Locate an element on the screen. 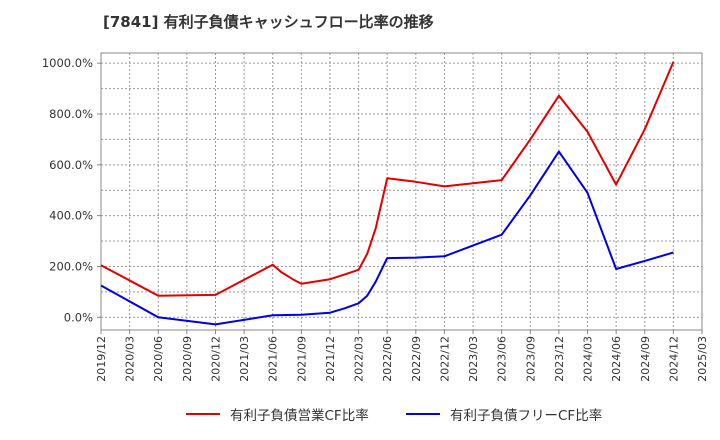  x-tick-label-2025/03: 2025/03 is located at coordinates (702, 359).